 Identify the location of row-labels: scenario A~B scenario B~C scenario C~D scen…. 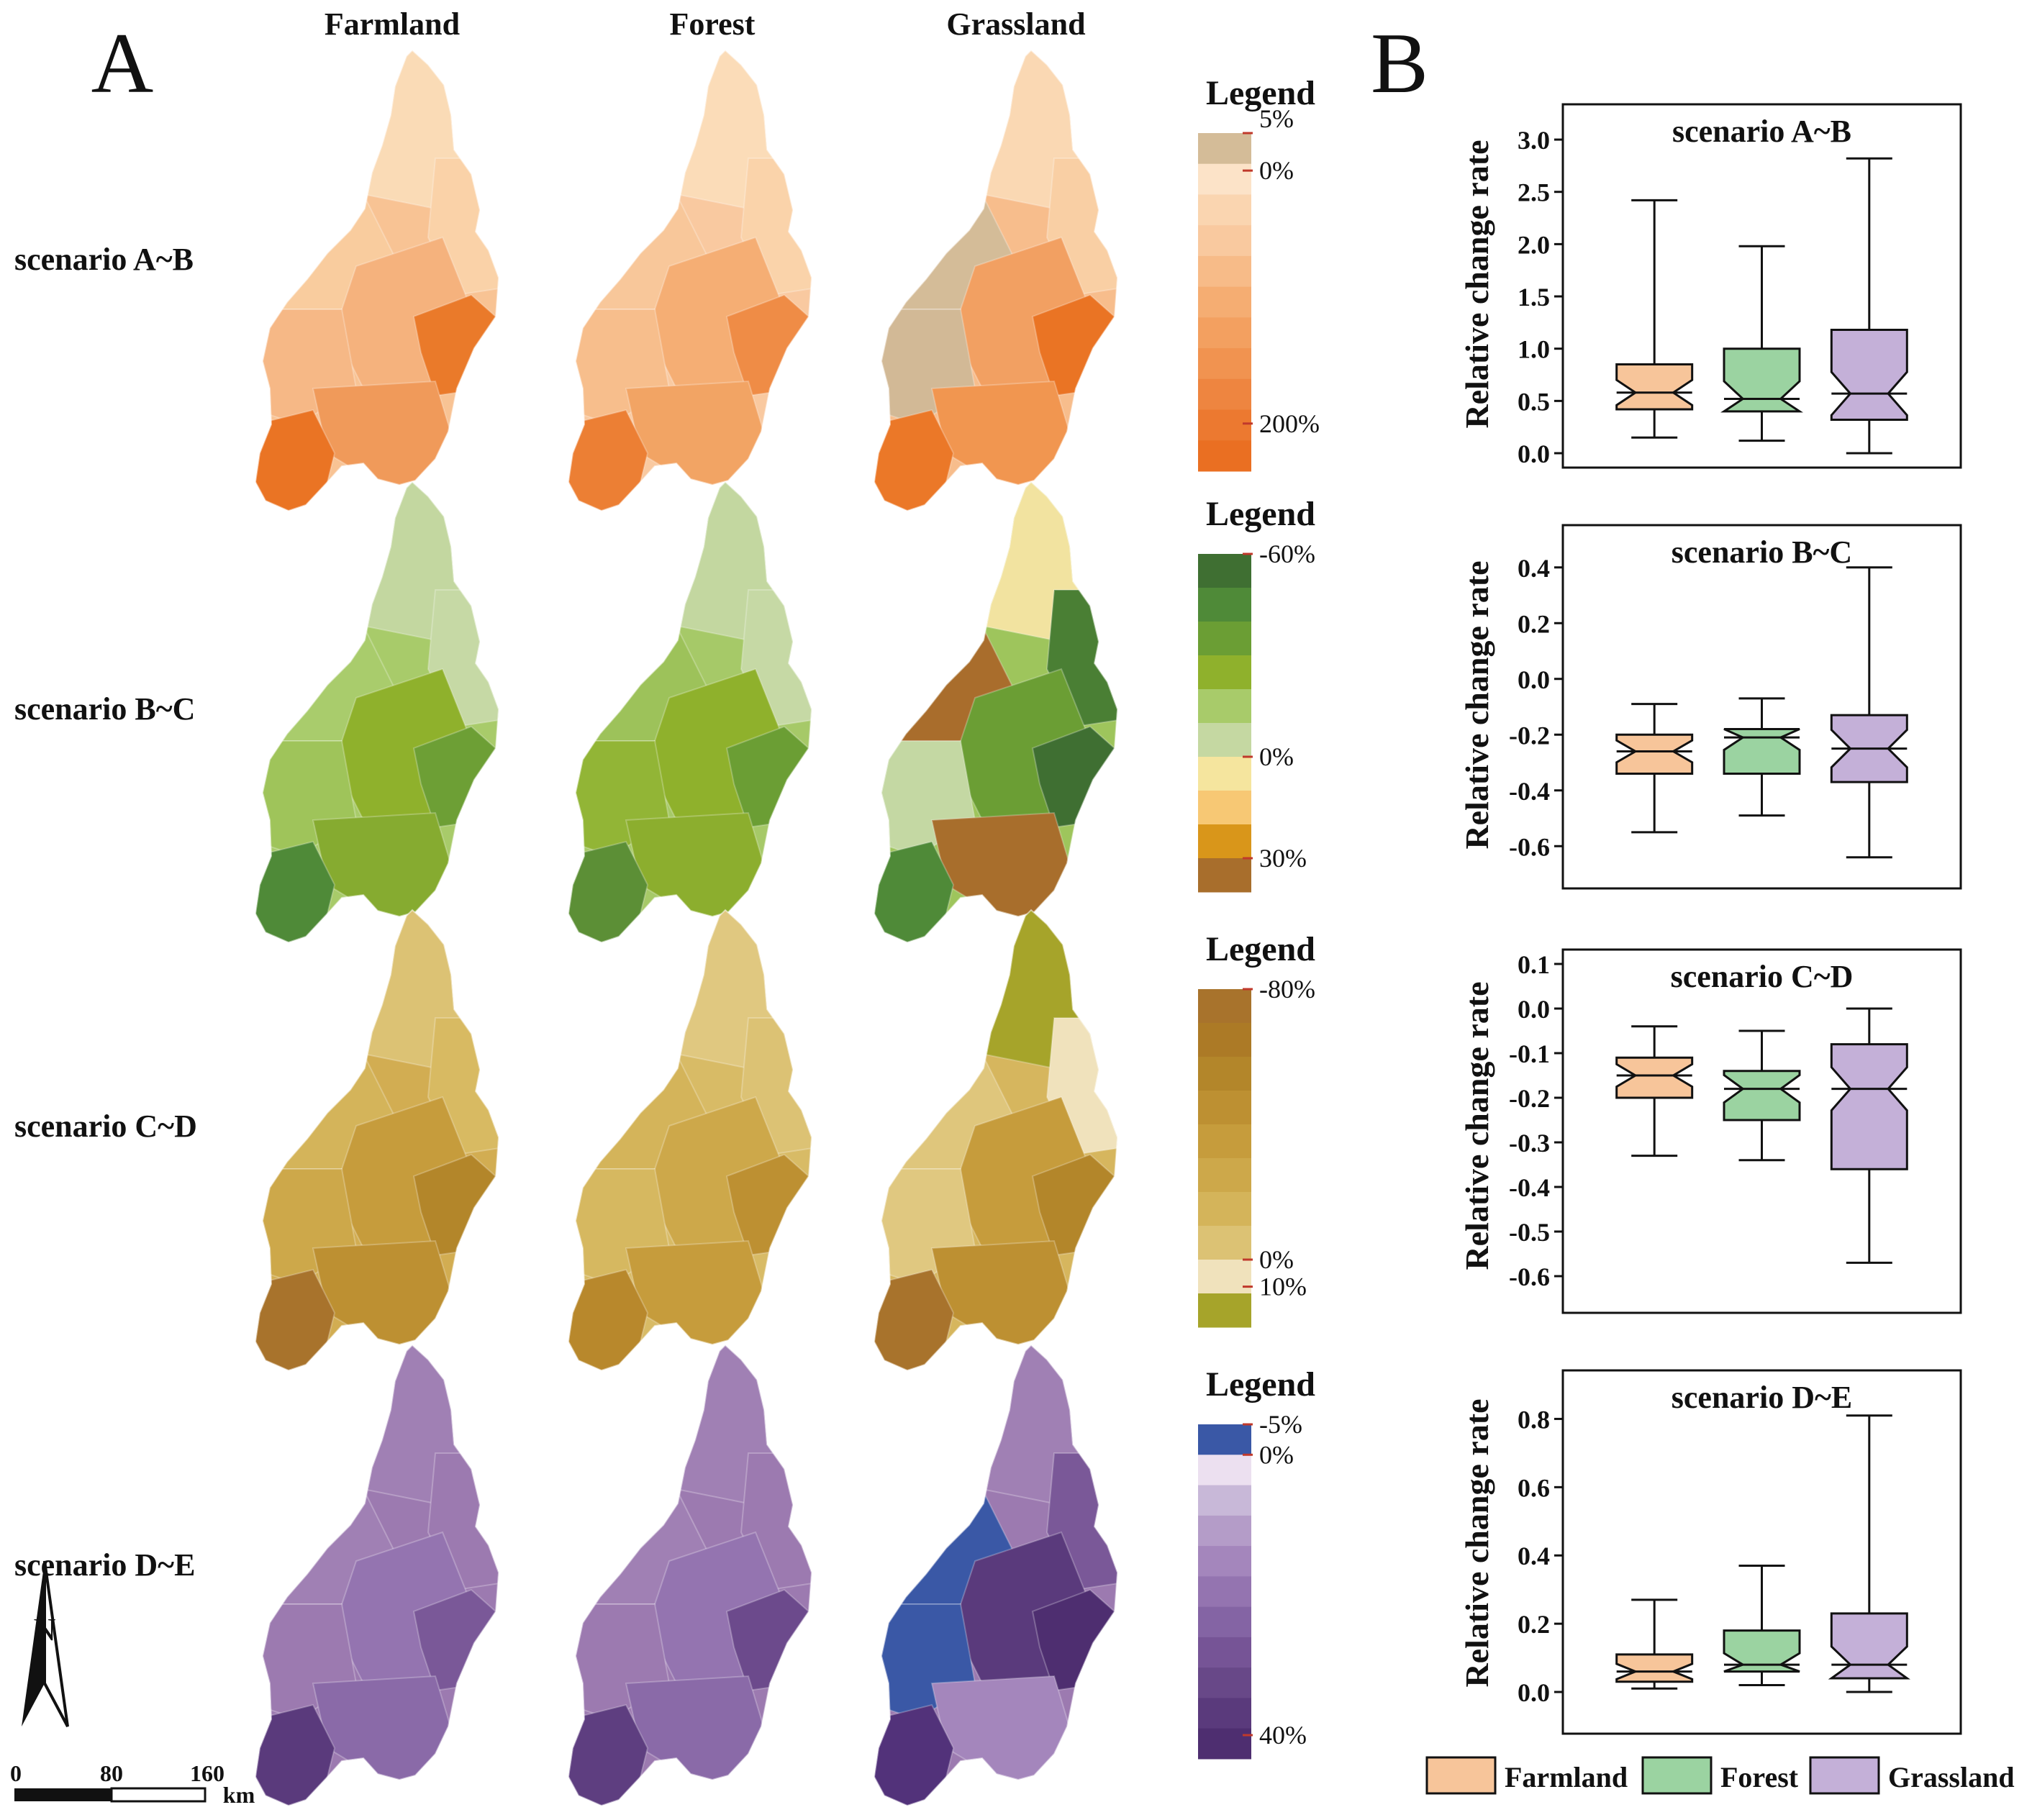
(106, 912).